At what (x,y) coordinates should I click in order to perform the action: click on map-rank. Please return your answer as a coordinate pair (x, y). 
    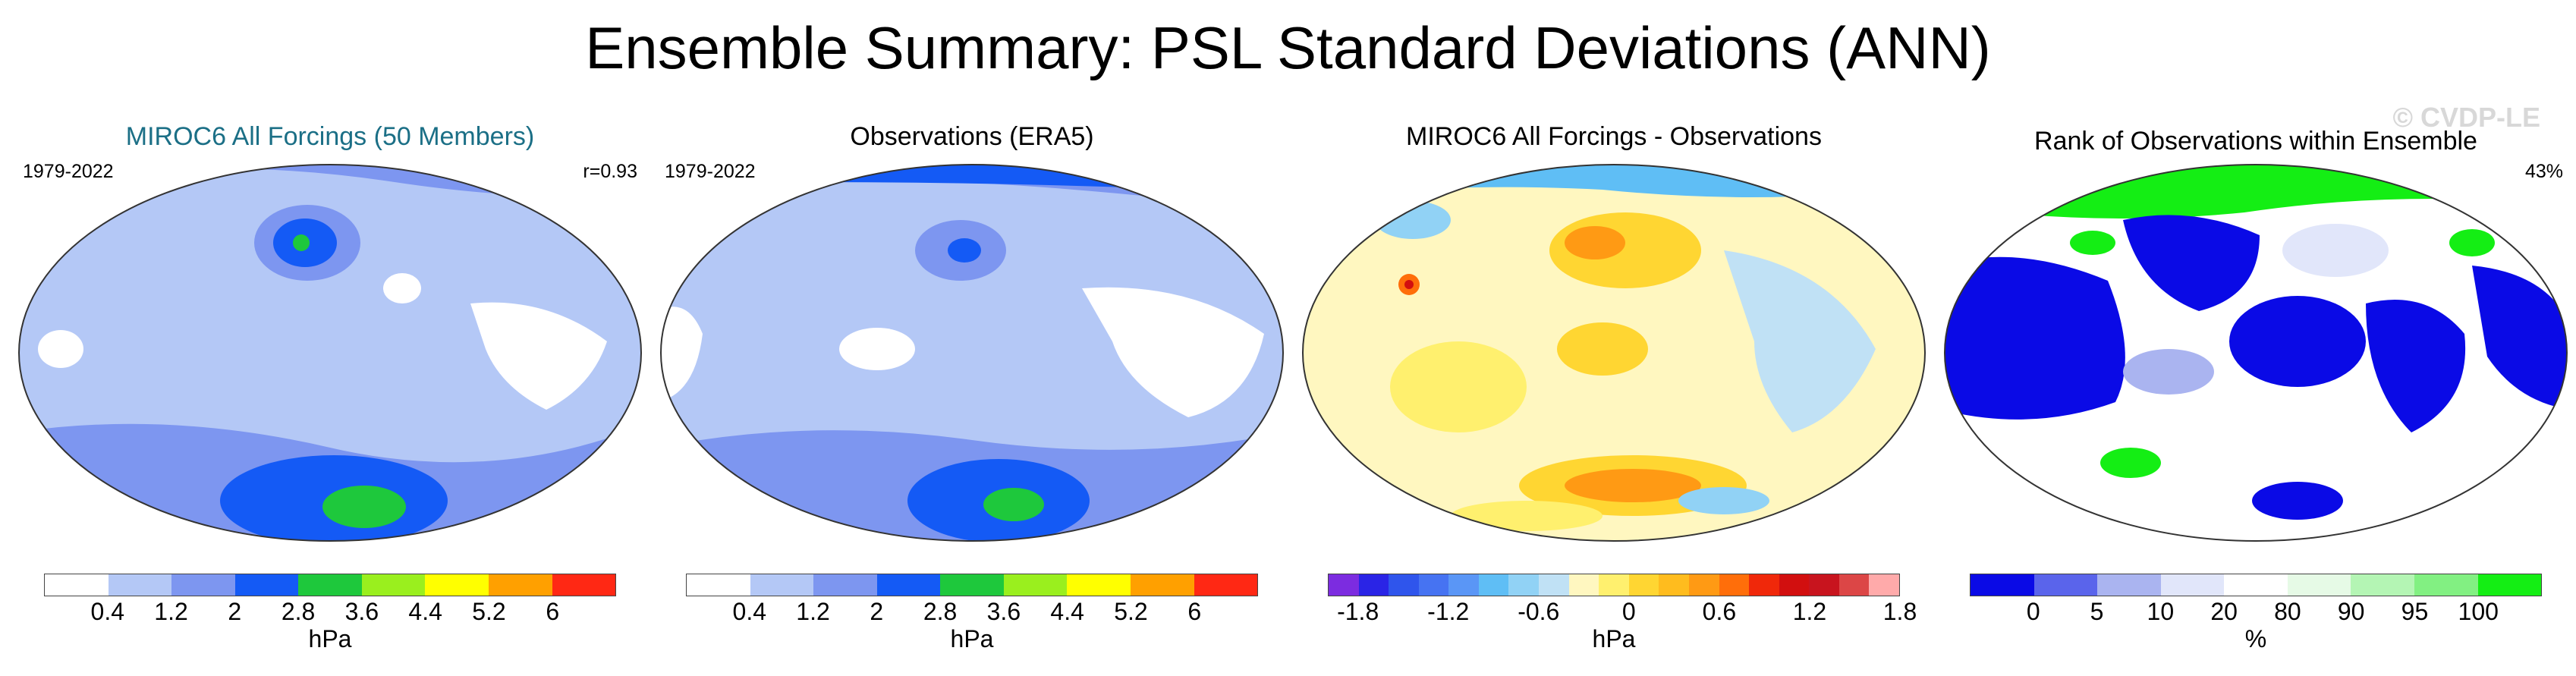
    Looking at the image, I should click on (2256, 353).